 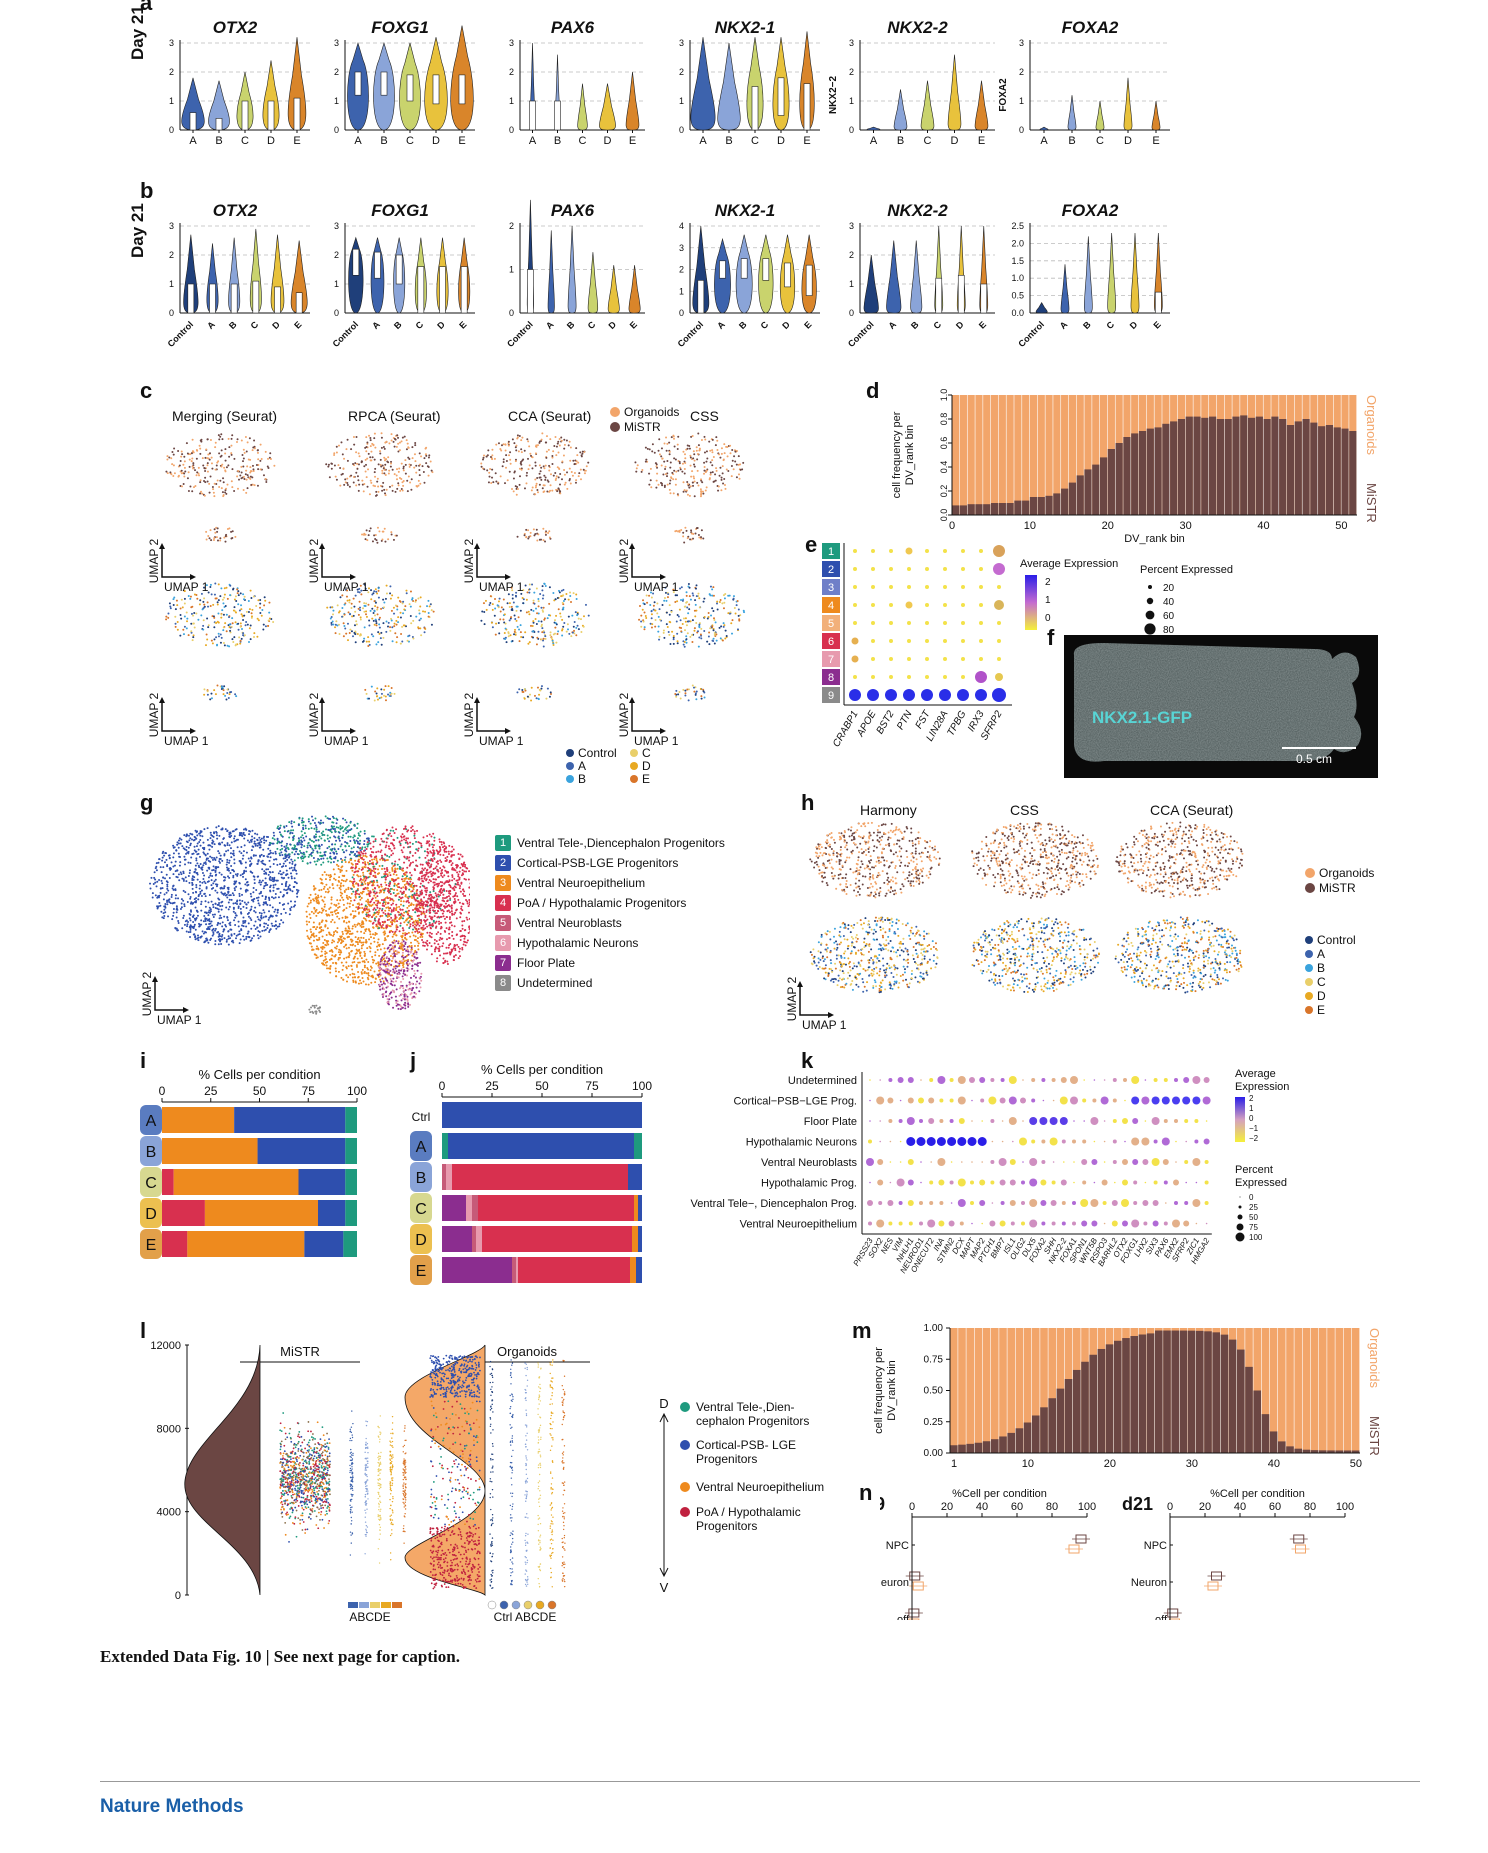 I want to click on row-b-day-label: Day 21, so click(x=137, y=230).